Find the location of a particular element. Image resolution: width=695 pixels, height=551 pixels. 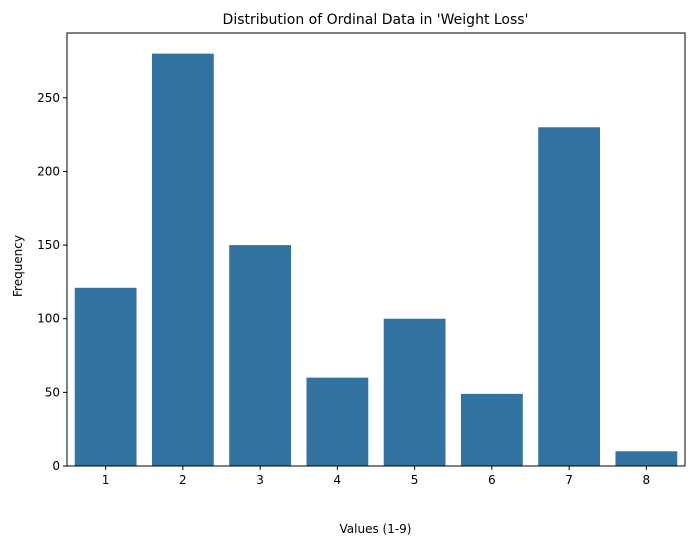

y-tick-label-200: 200 is located at coordinates (48, 171).